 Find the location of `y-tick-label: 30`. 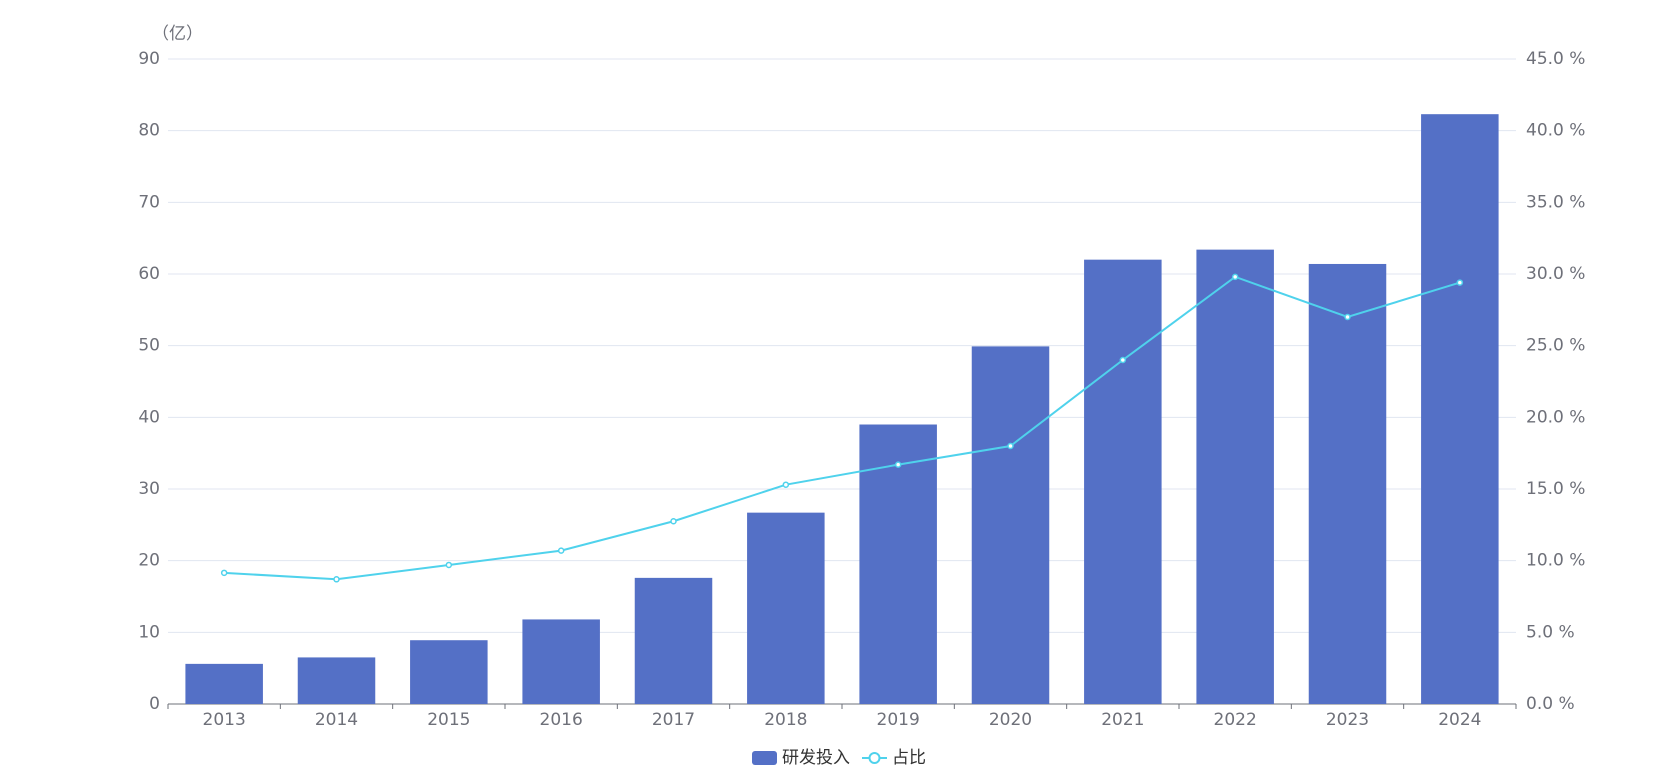

y-tick-label: 30 is located at coordinates (149, 489).